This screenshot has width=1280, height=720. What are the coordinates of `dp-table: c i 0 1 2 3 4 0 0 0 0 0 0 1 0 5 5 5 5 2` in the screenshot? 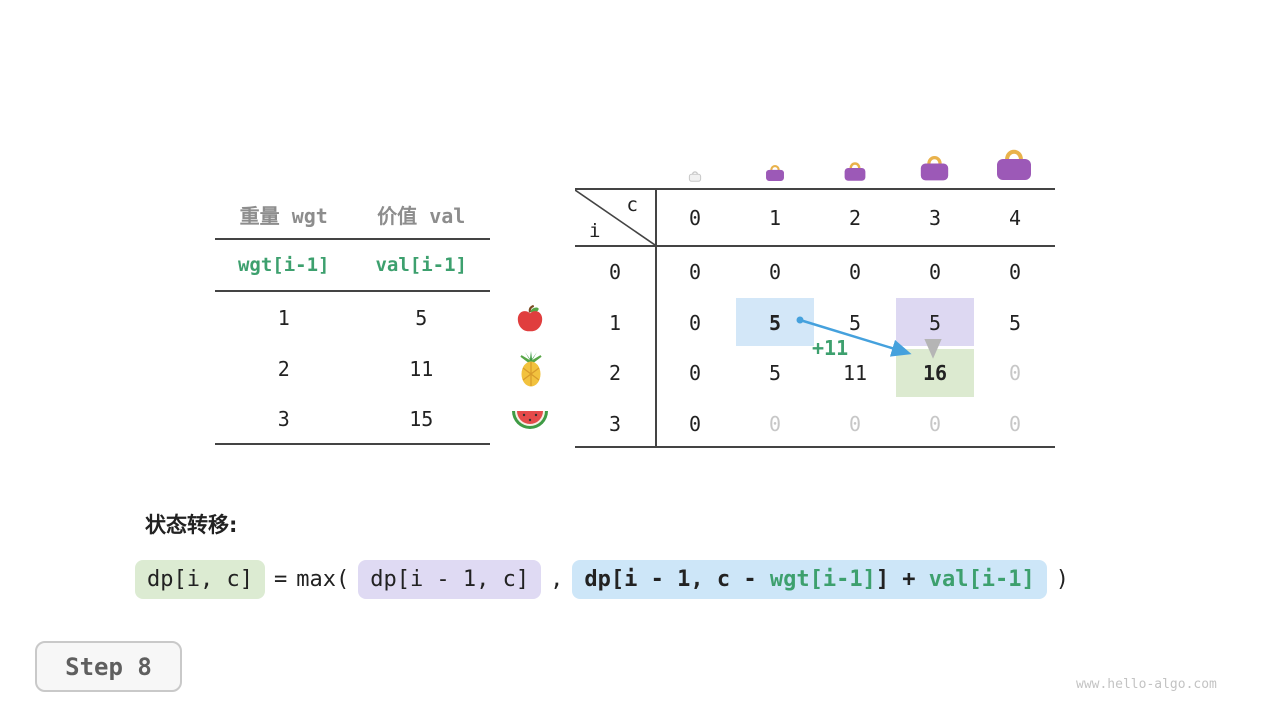 It's located at (815, 318).